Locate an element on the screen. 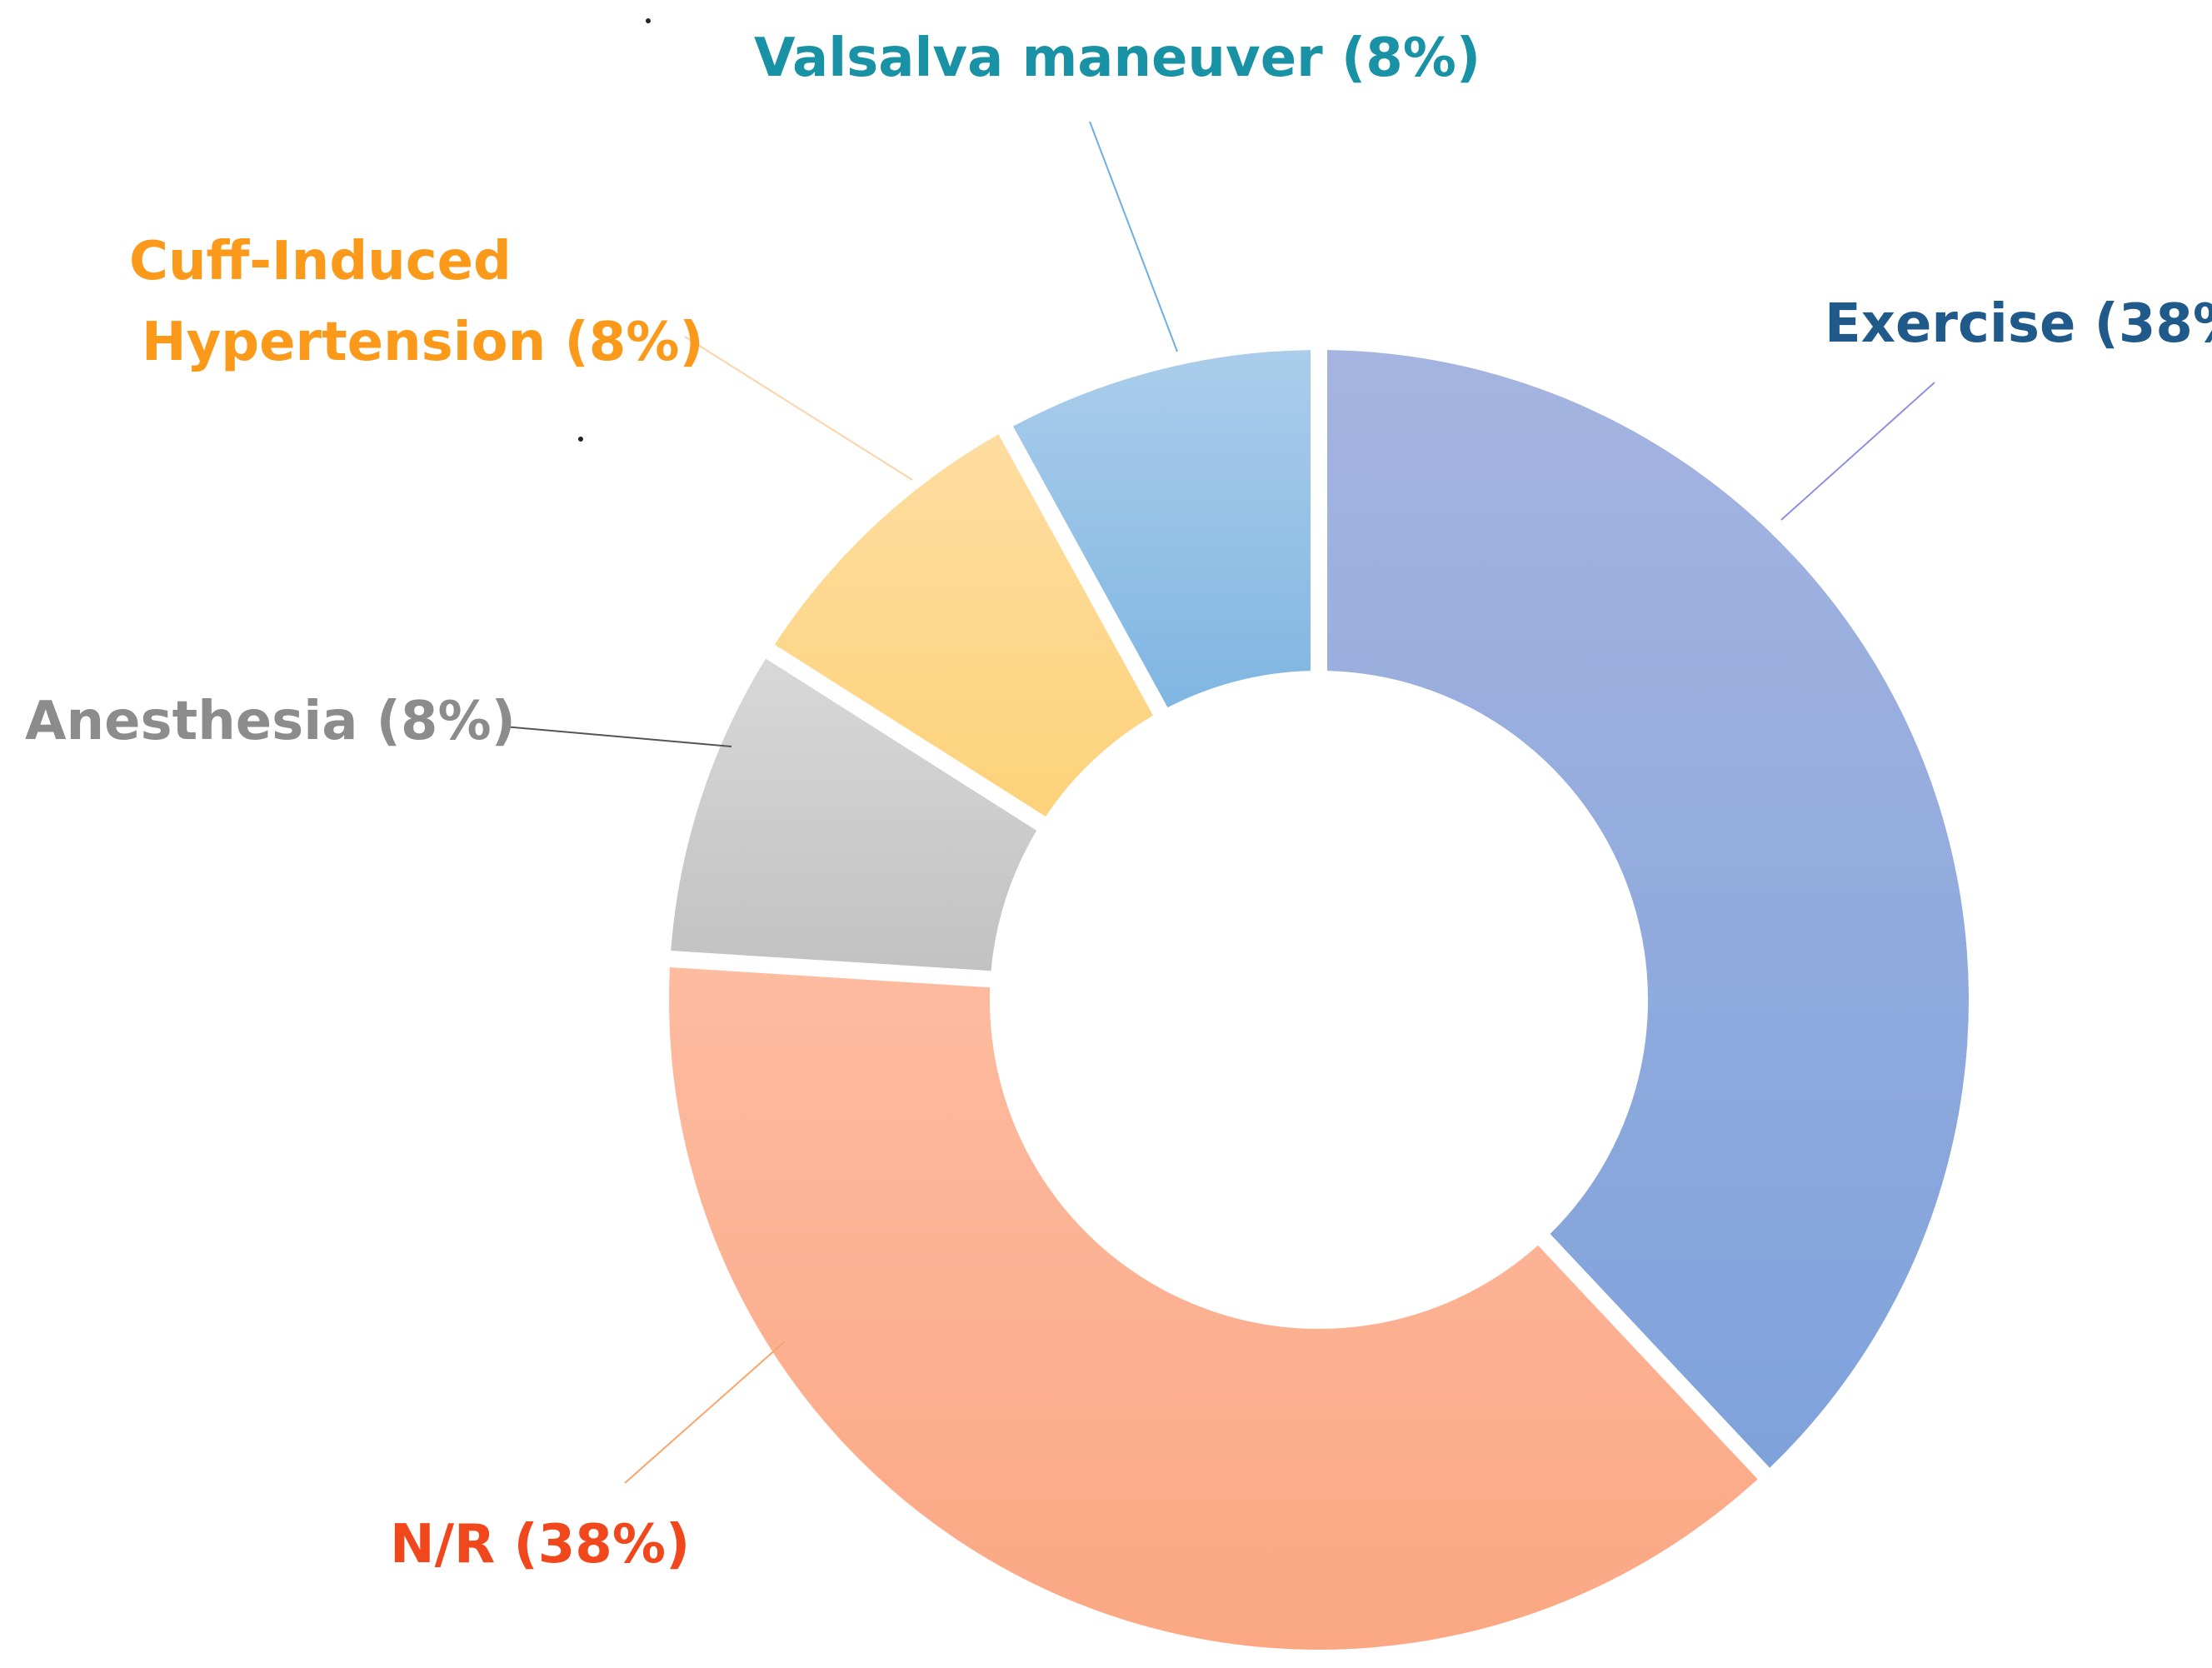 The height and width of the screenshot is (1668, 2212). slice-label-line: N/R (38%) is located at coordinates (540, 1545).